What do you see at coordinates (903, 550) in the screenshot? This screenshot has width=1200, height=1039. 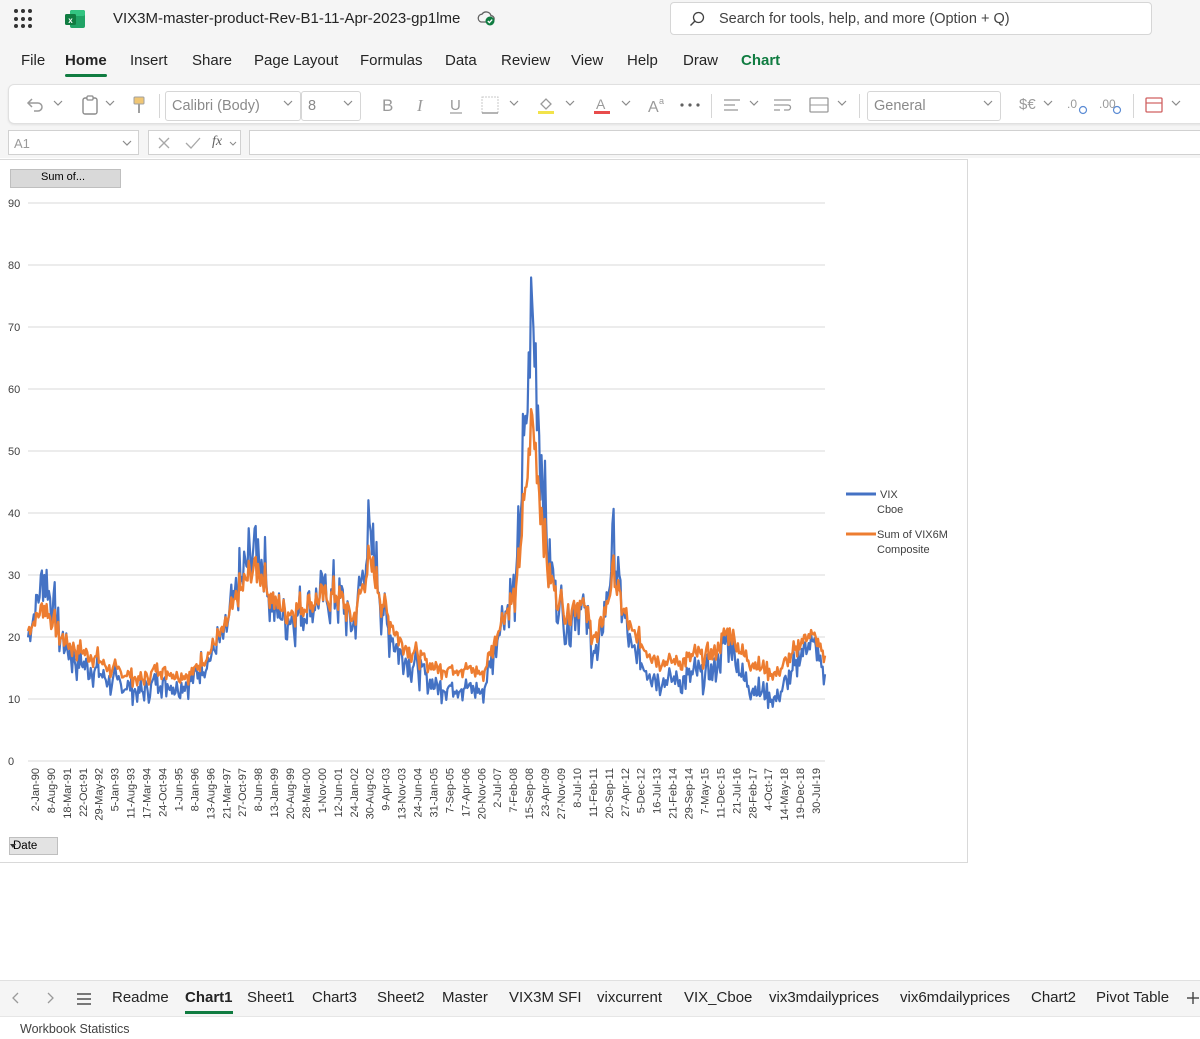 I see `legend-label: Composite` at bounding box center [903, 550].